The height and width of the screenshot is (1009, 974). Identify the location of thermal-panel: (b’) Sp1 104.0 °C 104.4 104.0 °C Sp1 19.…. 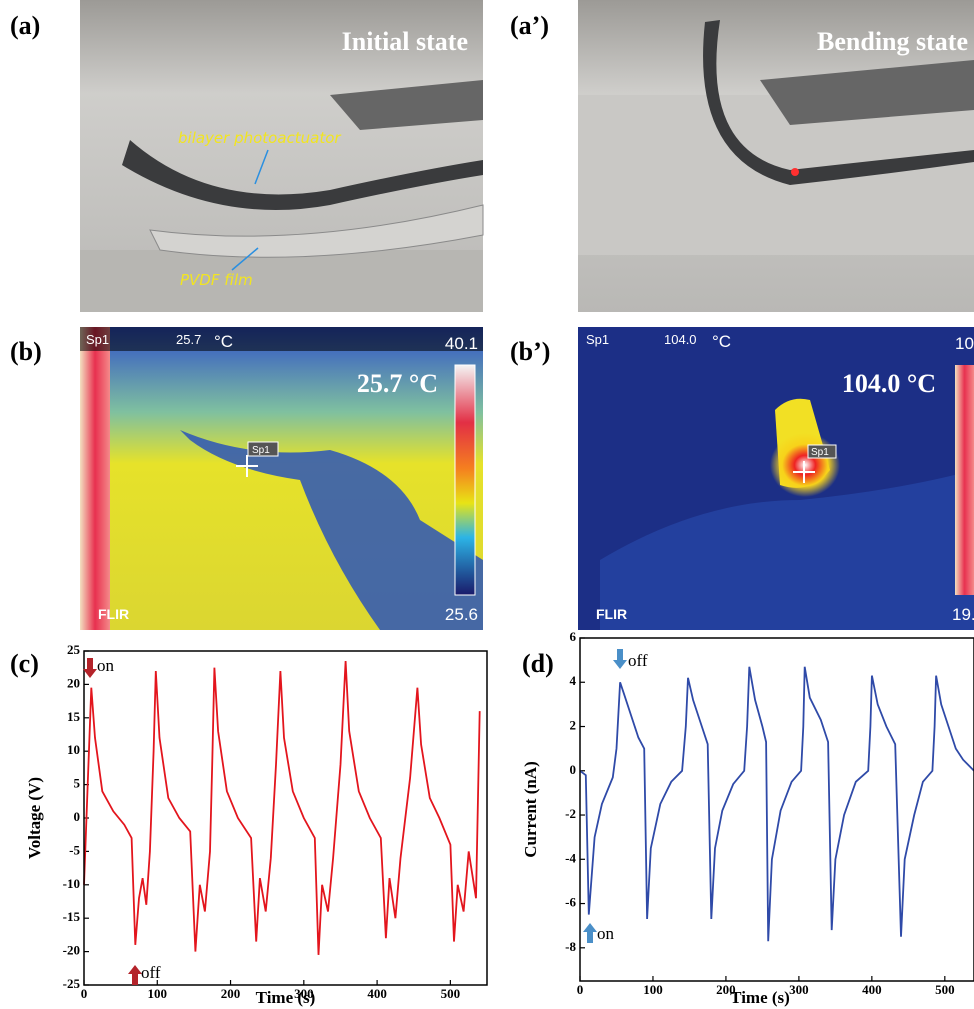
(742, 478).